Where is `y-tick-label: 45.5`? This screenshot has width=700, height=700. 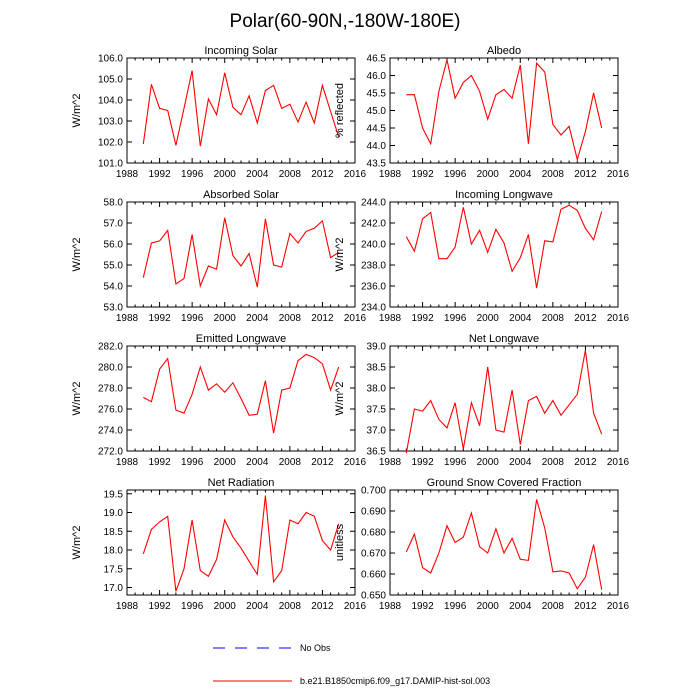
y-tick-label: 45.5 is located at coordinates (377, 94).